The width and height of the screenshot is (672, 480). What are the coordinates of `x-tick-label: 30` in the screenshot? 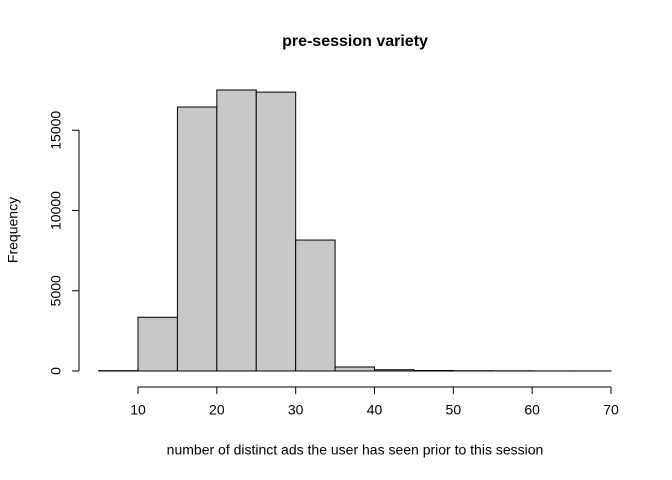 It's located at (296, 410).